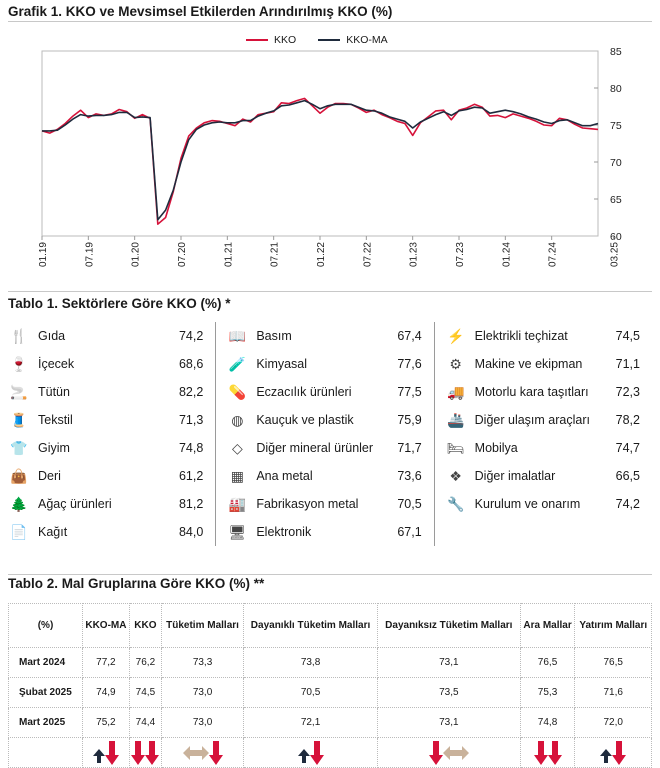  I want to click on sector-value: 74,8, so click(191, 448).